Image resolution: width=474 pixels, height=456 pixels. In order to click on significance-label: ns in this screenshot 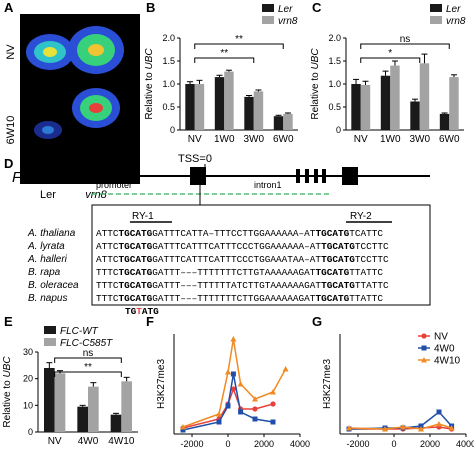, I will do `click(88, 353)`.